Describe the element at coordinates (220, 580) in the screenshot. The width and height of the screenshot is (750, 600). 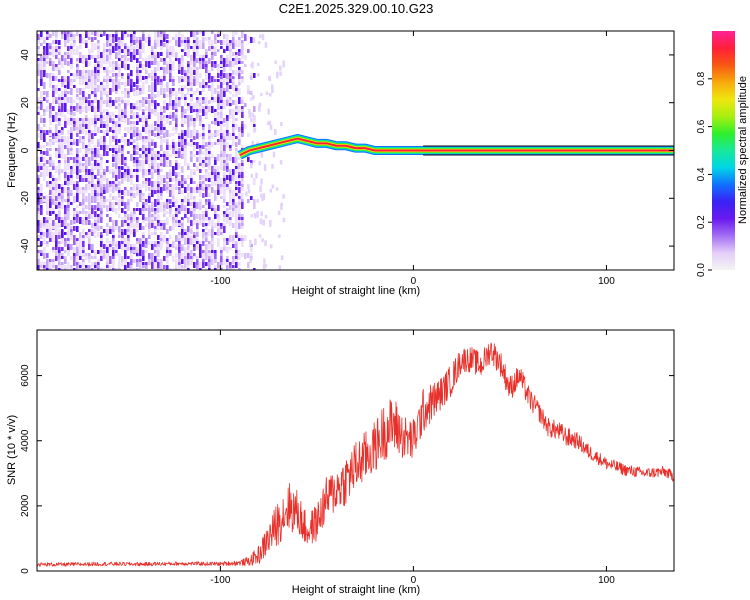
I see `x-tick-label: -100` at that location.